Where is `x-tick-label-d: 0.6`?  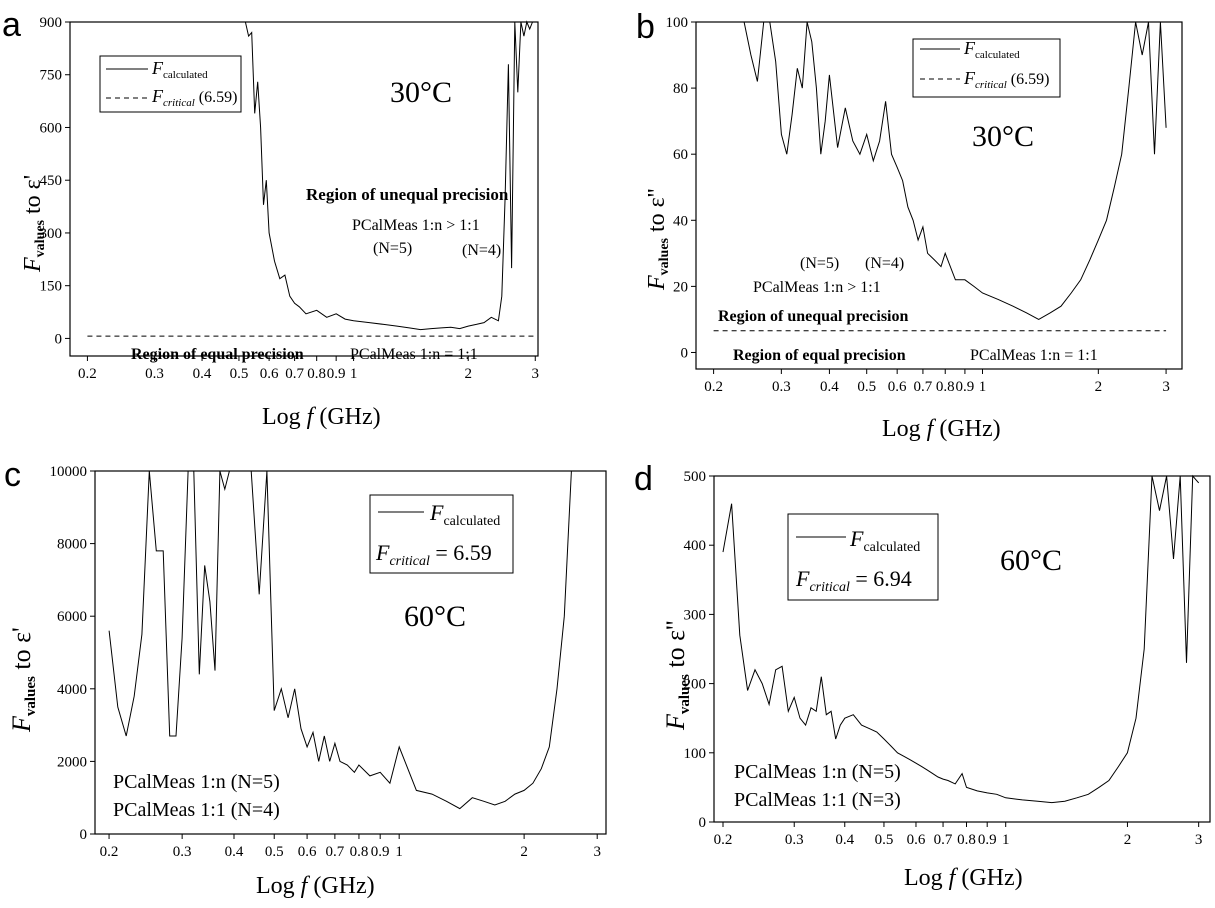
x-tick-label-d: 0.6 is located at coordinates (916, 840).